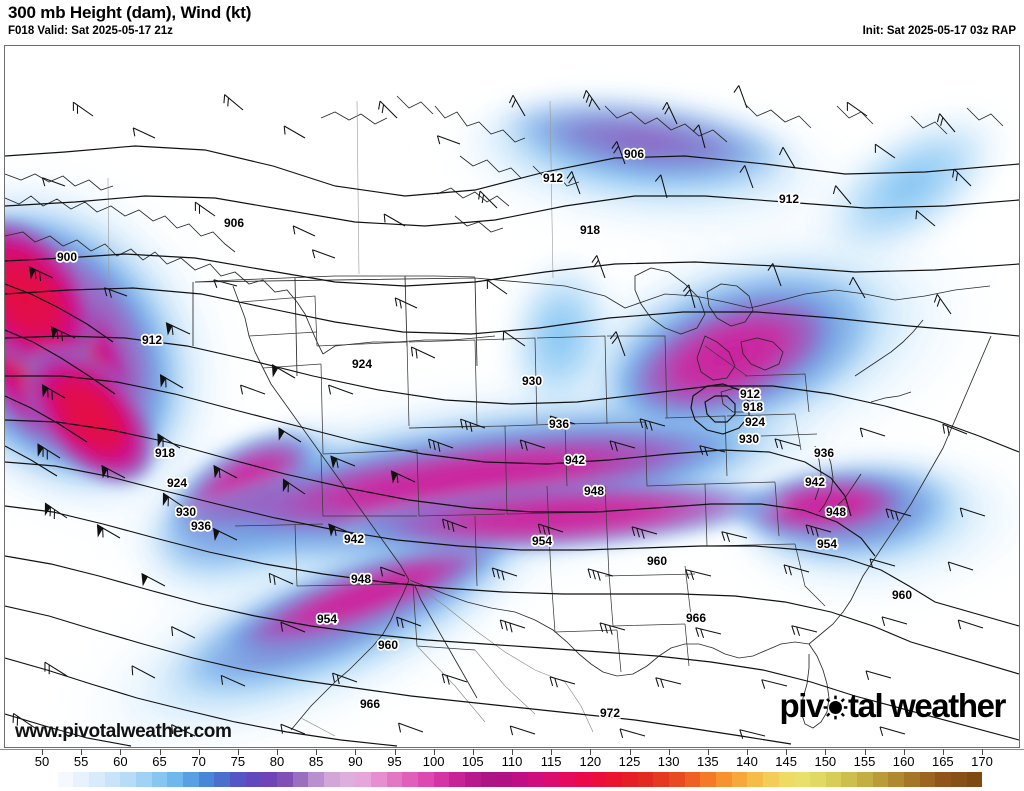 This screenshot has height=791, width=1024. I want to click on contour-label-halo: 948, so click(361, 579).